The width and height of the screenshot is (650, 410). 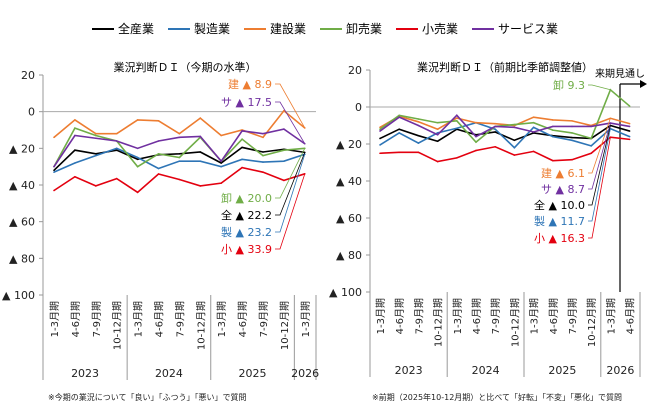 What do you see at coordinates (287, 29) in the screenshot?
I see `legend-label: 建設業` at bounding box center [287, 29].